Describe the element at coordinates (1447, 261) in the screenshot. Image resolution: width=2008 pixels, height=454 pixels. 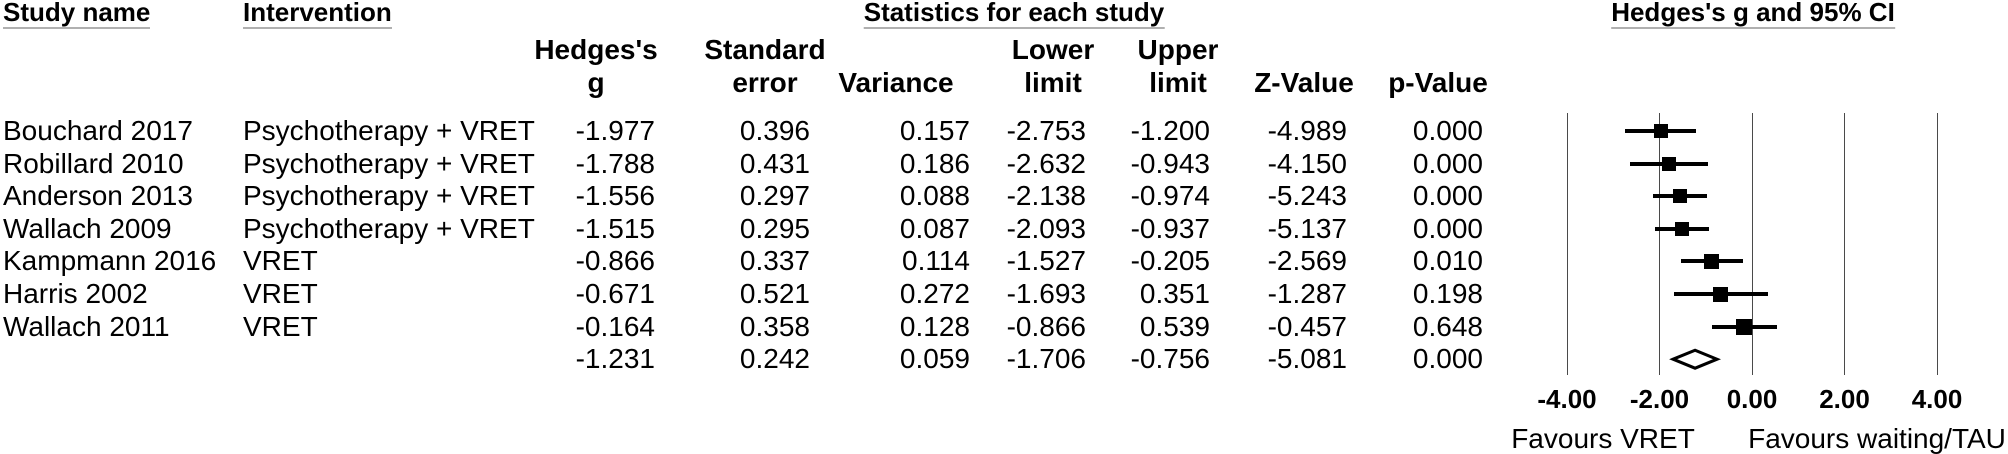
I see `stat-cell-p: 0.010` at that location.